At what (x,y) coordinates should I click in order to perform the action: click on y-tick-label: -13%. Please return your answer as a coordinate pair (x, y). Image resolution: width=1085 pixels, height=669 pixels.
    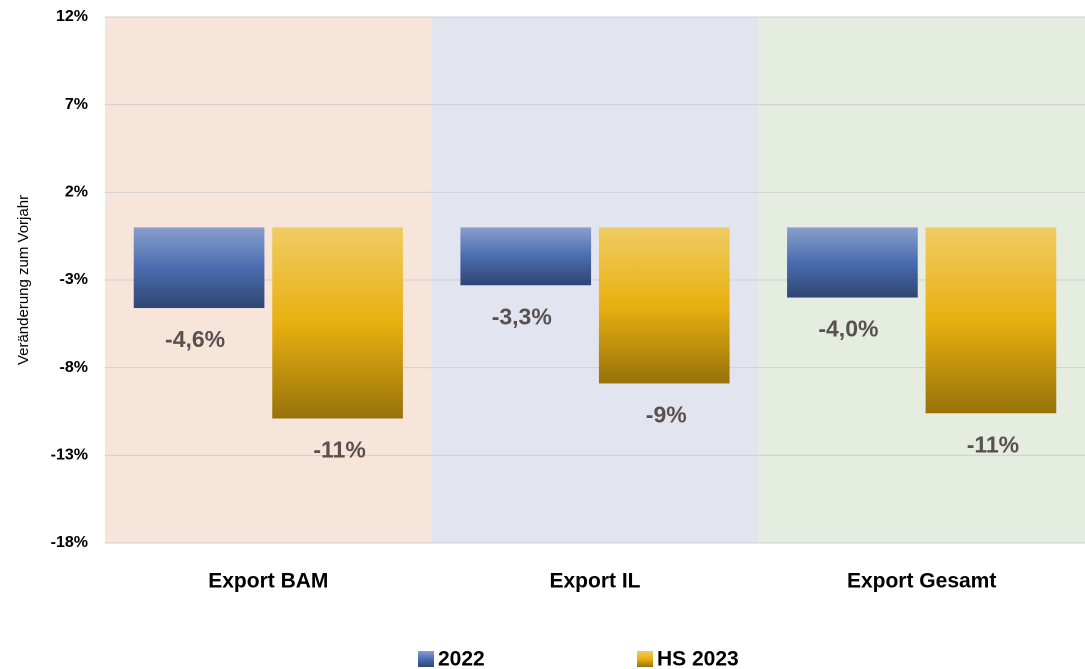
    Looking at the image, I should click on (69, 455).